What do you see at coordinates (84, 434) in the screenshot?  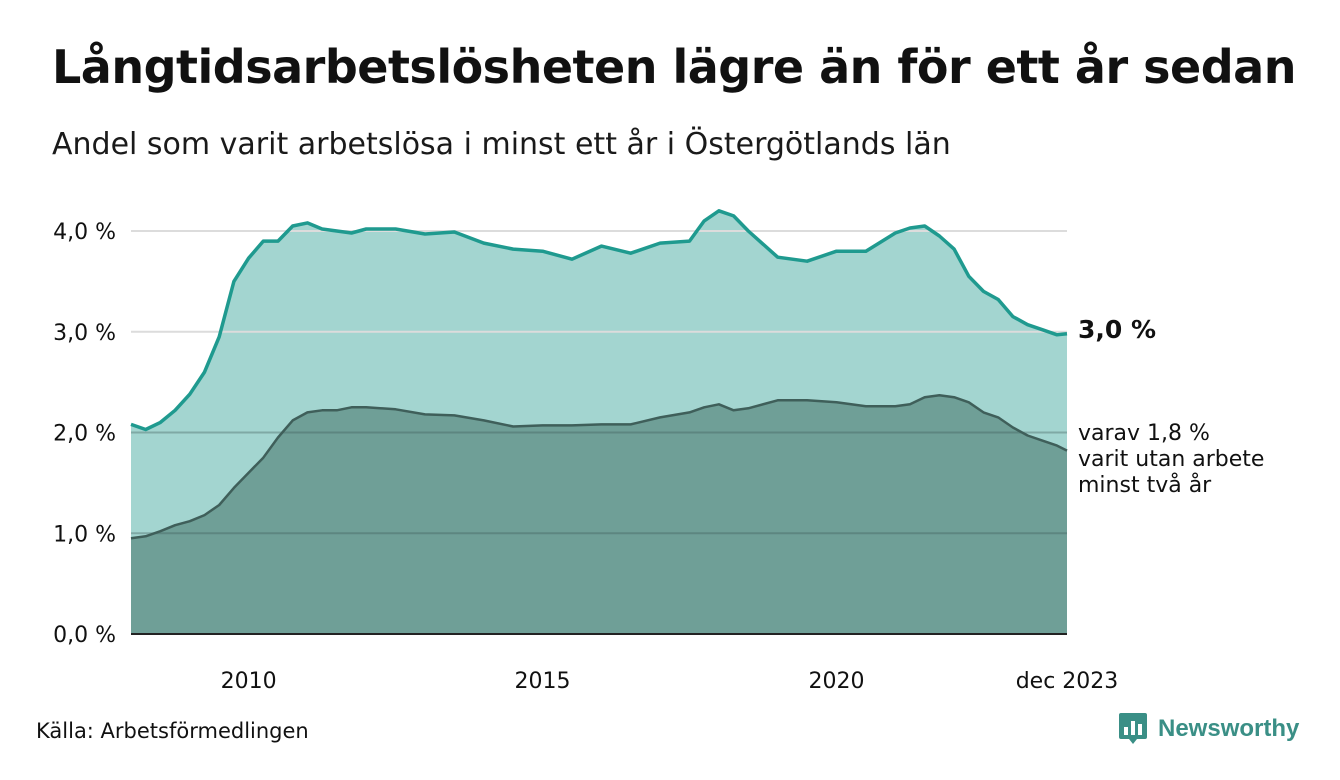 I see `y-tick-label: 2,0 %` at bounding box center [84, 434].